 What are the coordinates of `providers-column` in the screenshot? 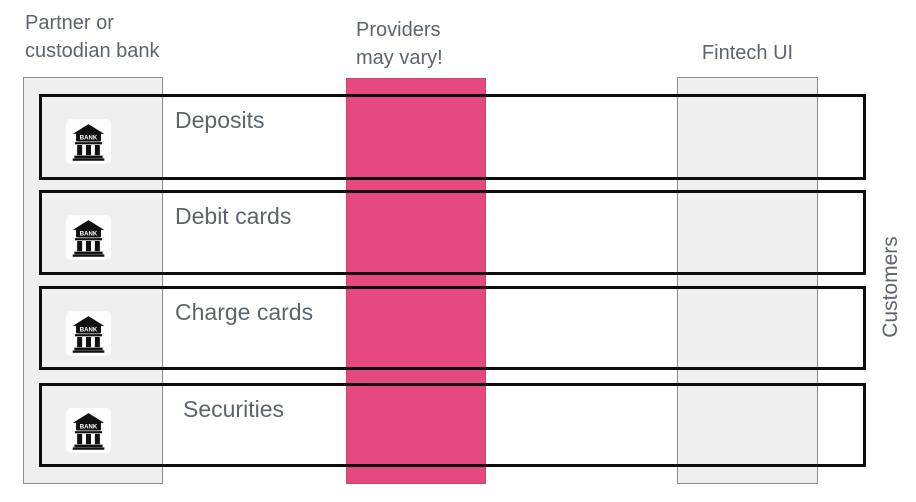 It's located at (416, 281).